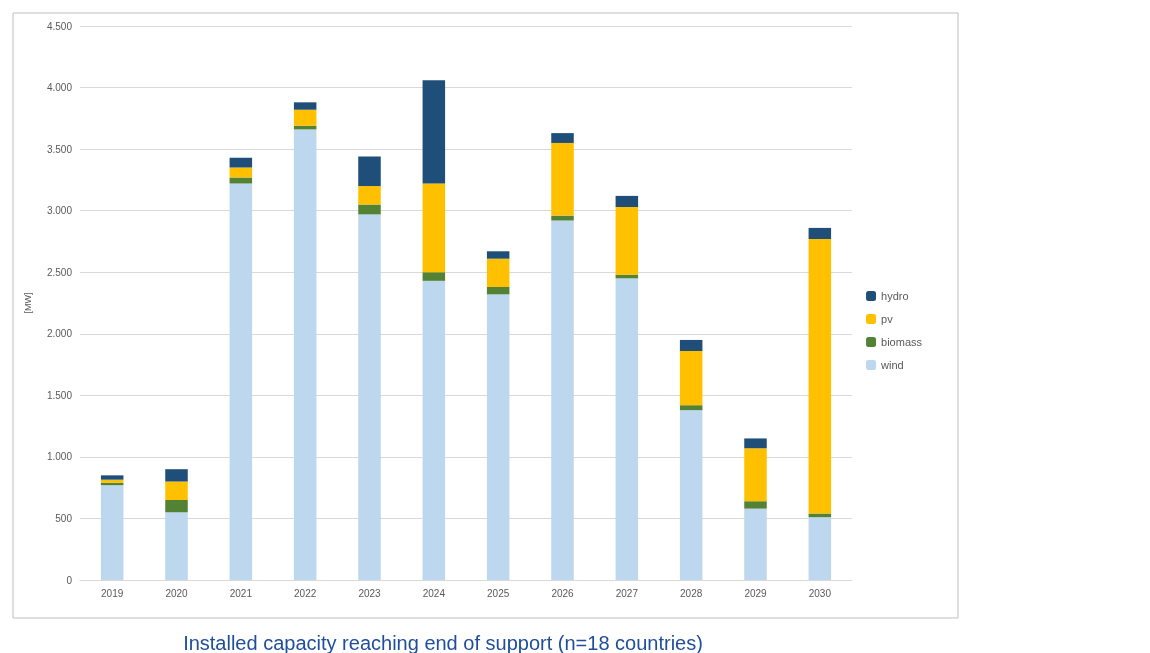 This screenshot has height=653, width=1150. I want to click on x-tick-label: 2029, so click(756, 593).